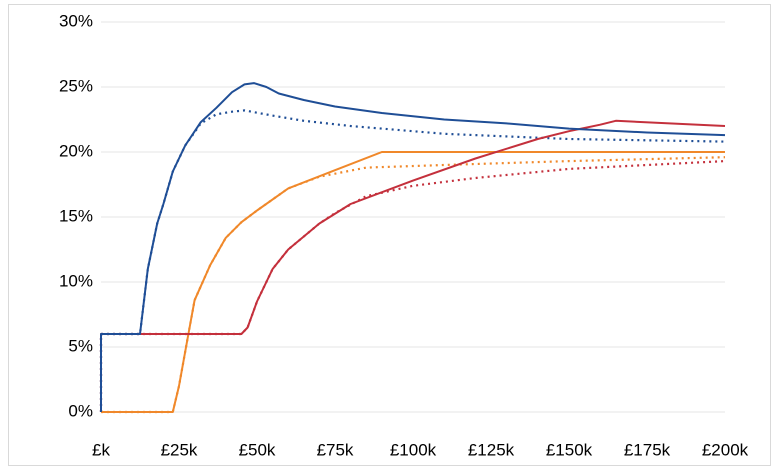 The height and width of the screenshot is (471, 779). Describe the element at coordinates (413, 449) in the screenshot. I see `x-tick-label: £100k` at that location.